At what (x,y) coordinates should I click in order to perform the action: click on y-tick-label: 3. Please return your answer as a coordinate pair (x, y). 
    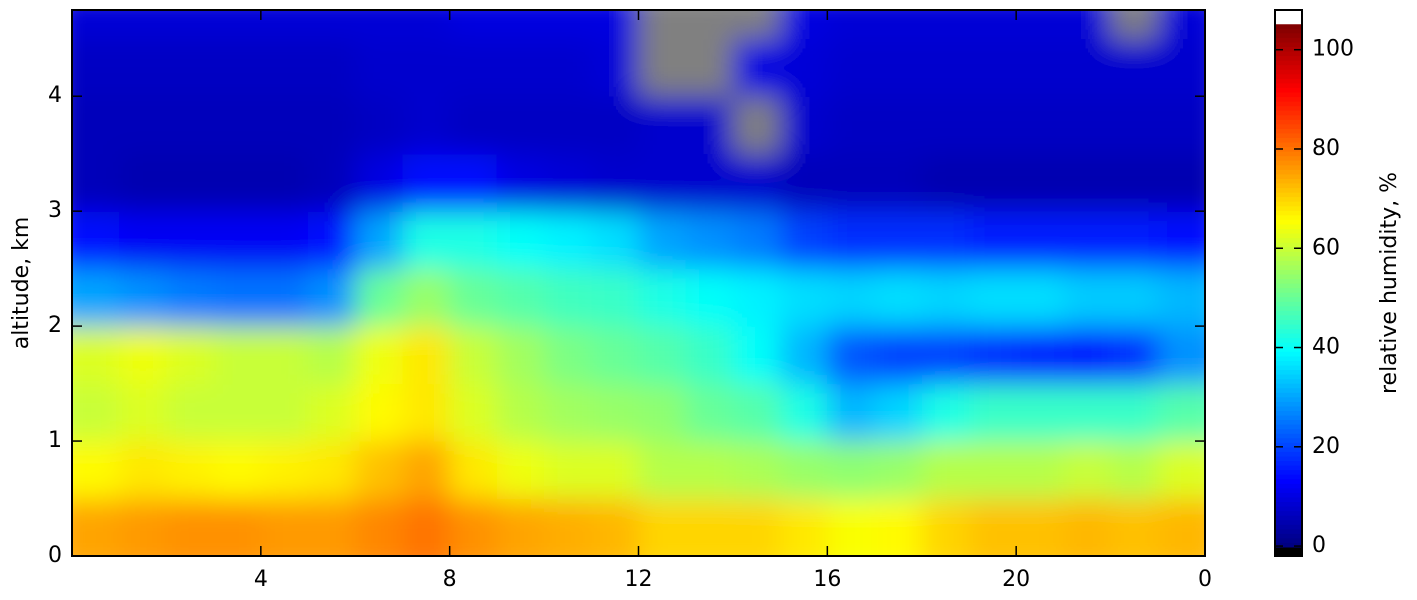
    Looking at the image, I should click on (55, 210).